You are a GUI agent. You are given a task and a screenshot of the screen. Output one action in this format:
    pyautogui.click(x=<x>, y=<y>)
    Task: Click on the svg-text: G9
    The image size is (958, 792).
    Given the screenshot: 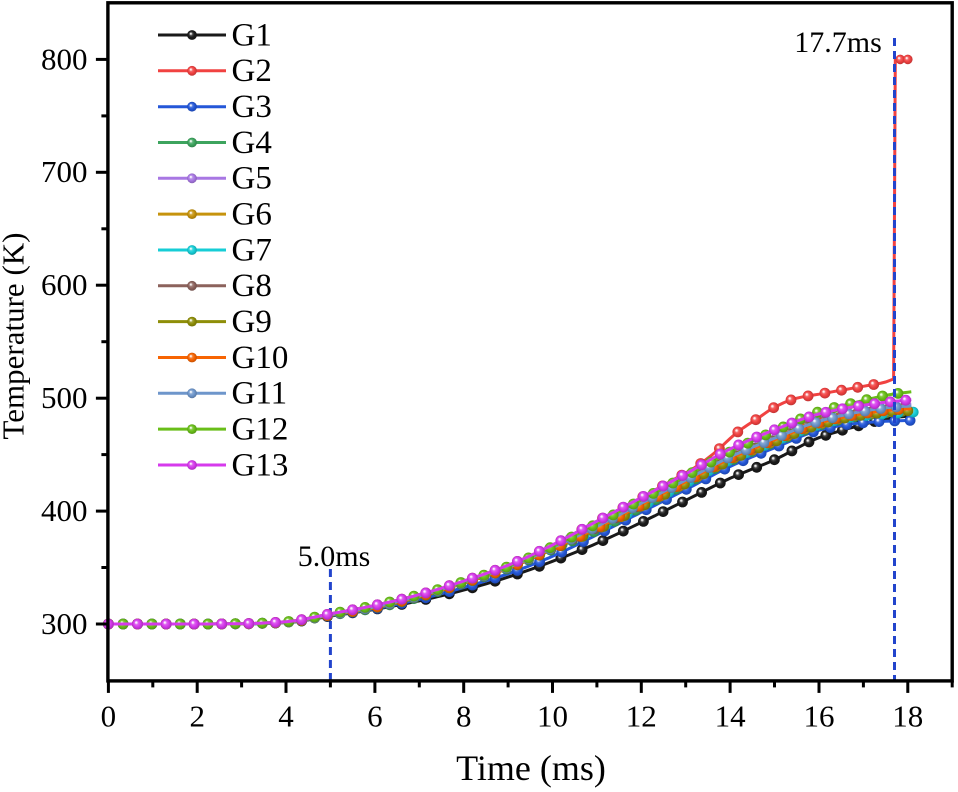 What is the action you would take?
    pyautogui.click(x=252, y=322)
    